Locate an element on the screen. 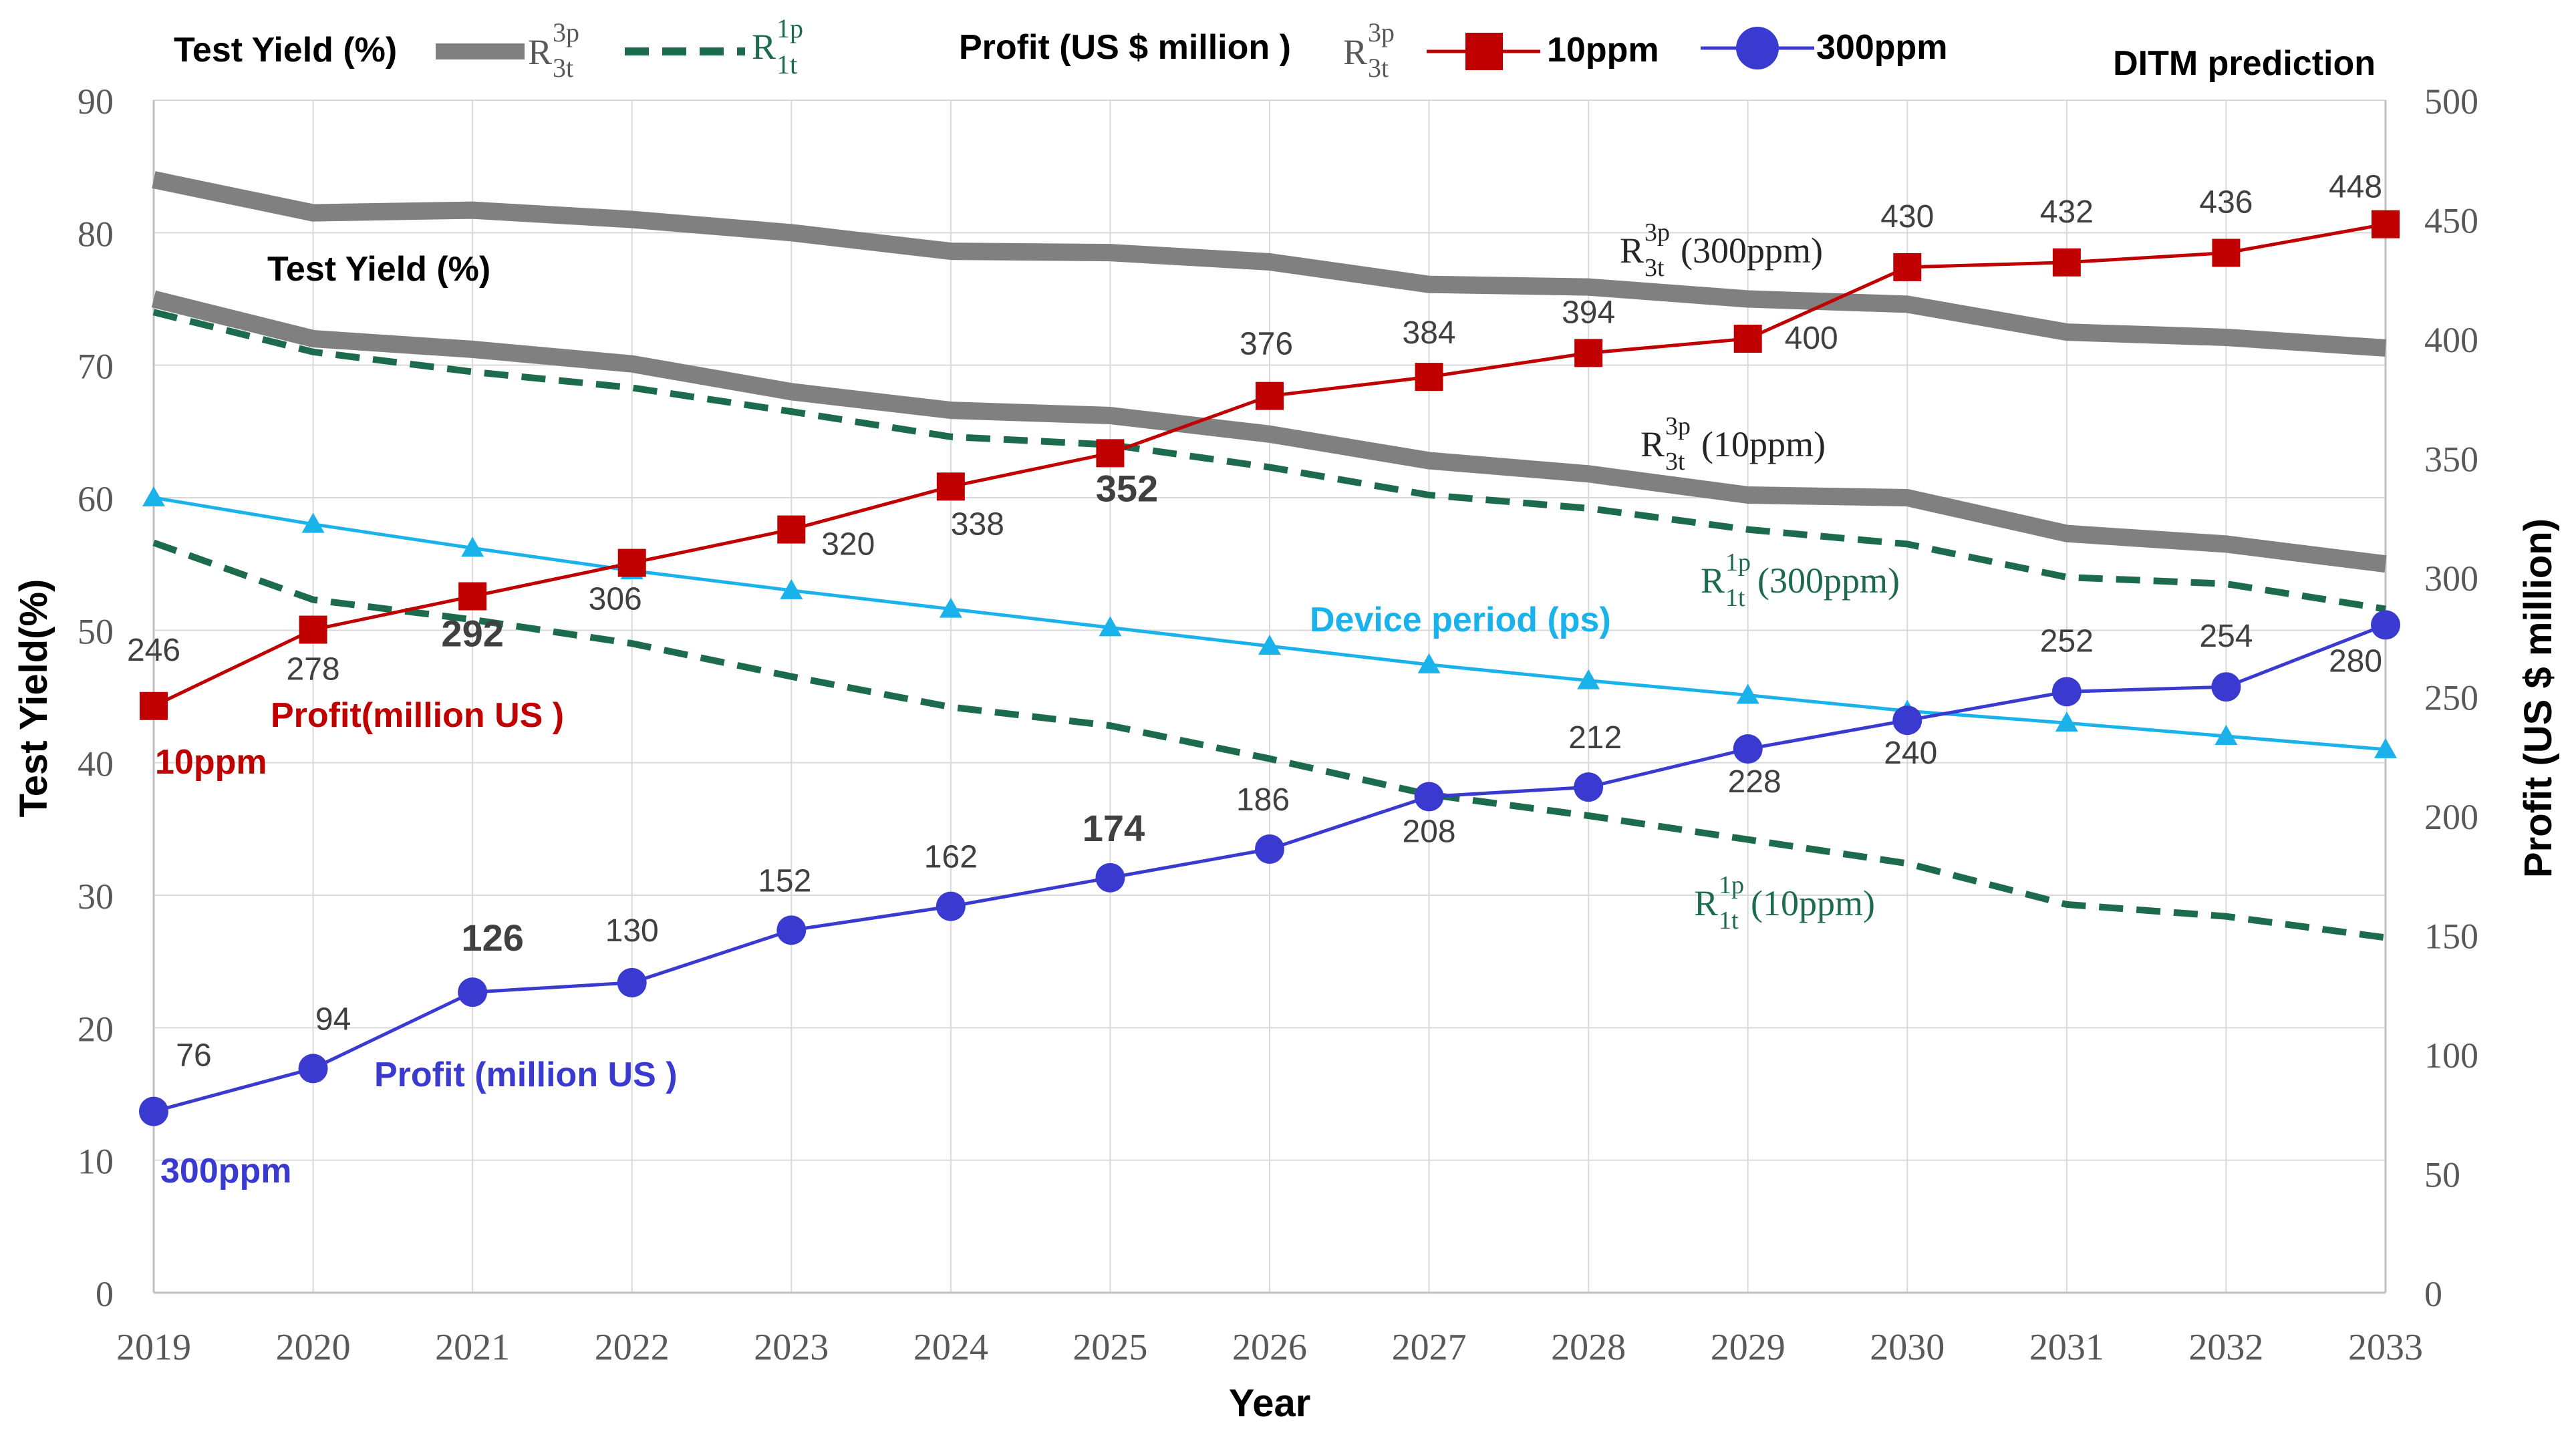 The width and height of the screenshot is (2576, 1435). y-tick-label-left: 60 is located at coordinates (96, 499).